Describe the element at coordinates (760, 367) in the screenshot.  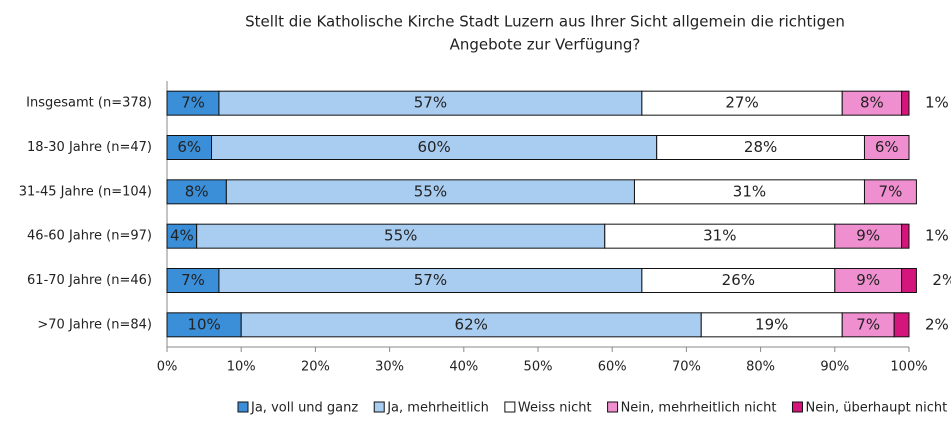
I see `x-tick-label: 80%` at that location.